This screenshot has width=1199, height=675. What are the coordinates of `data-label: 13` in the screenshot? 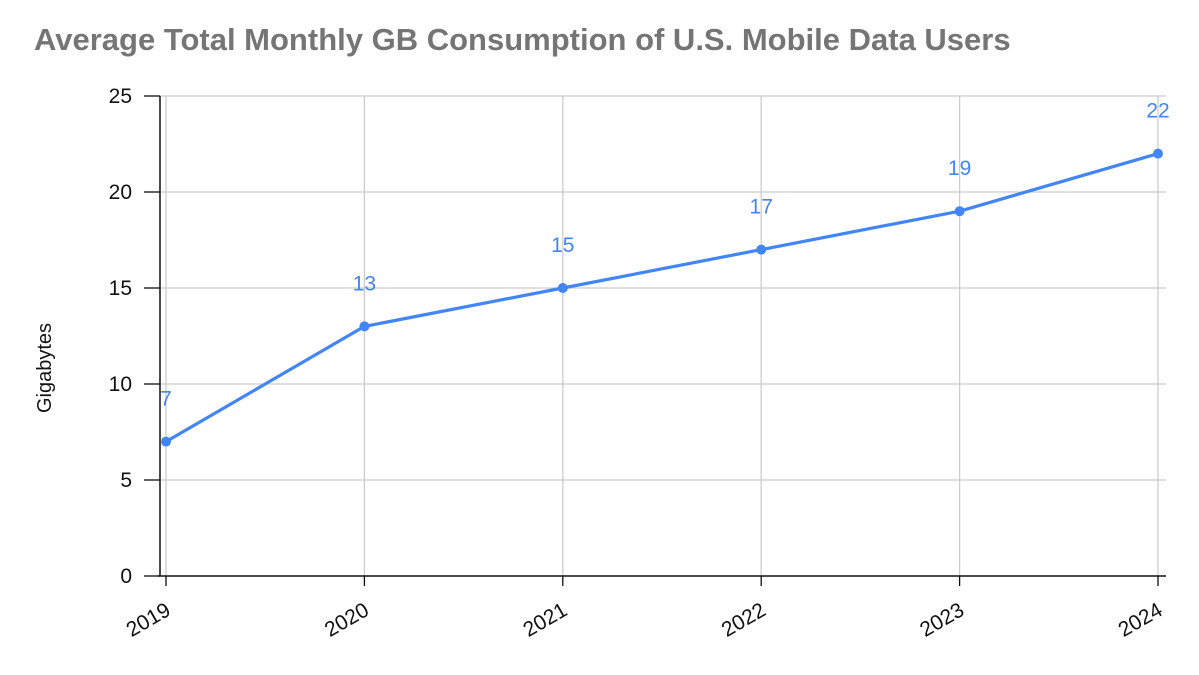 It's located at (364, 283).